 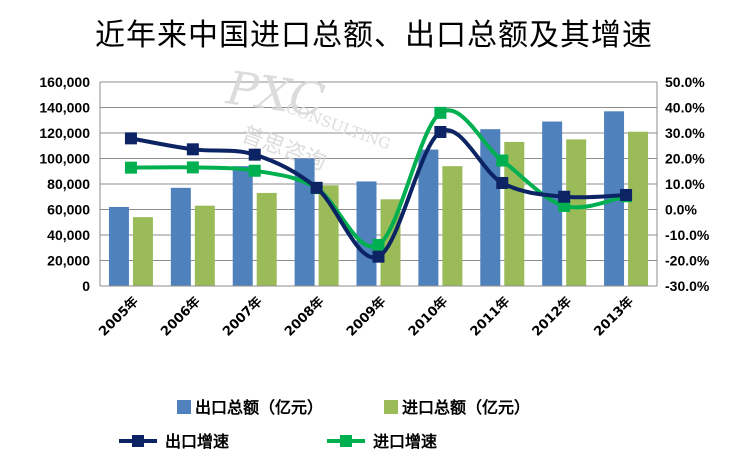 I want to click on y-right-tick-label: 0.0%, so click(x=681, y=210).